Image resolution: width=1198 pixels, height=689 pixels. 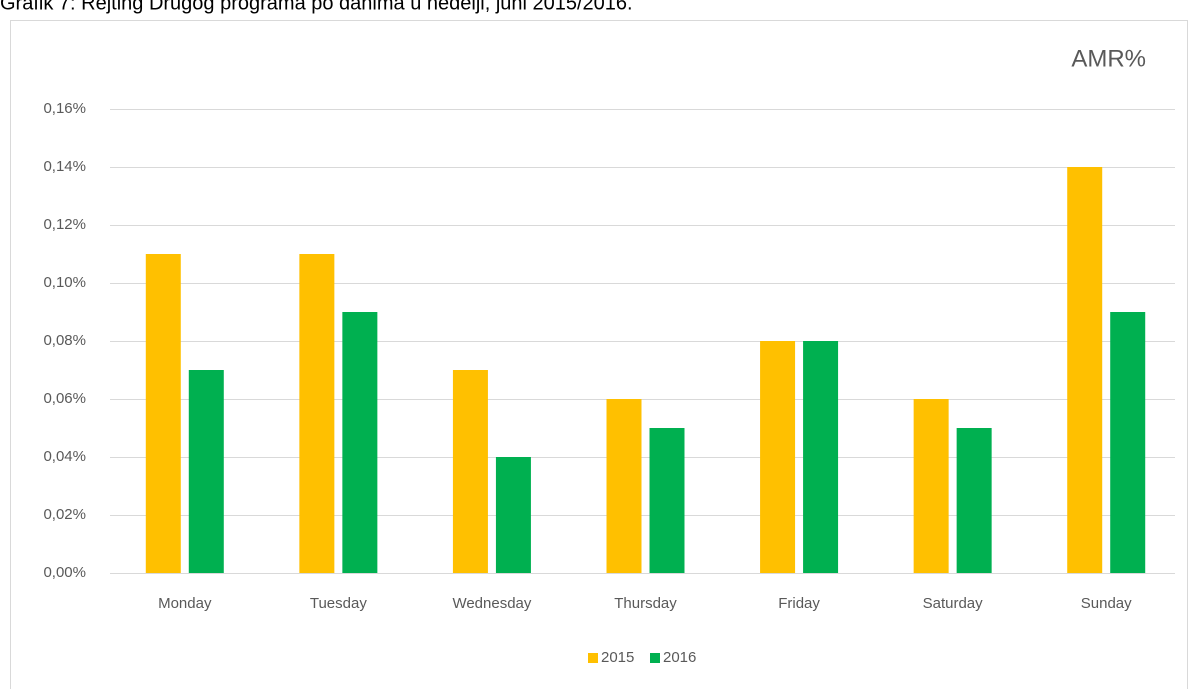 What do you see at coordinates (64, 224) in the screenshot?
I see `y-tick-label: 0,12%` at bounding box center [64, 224].